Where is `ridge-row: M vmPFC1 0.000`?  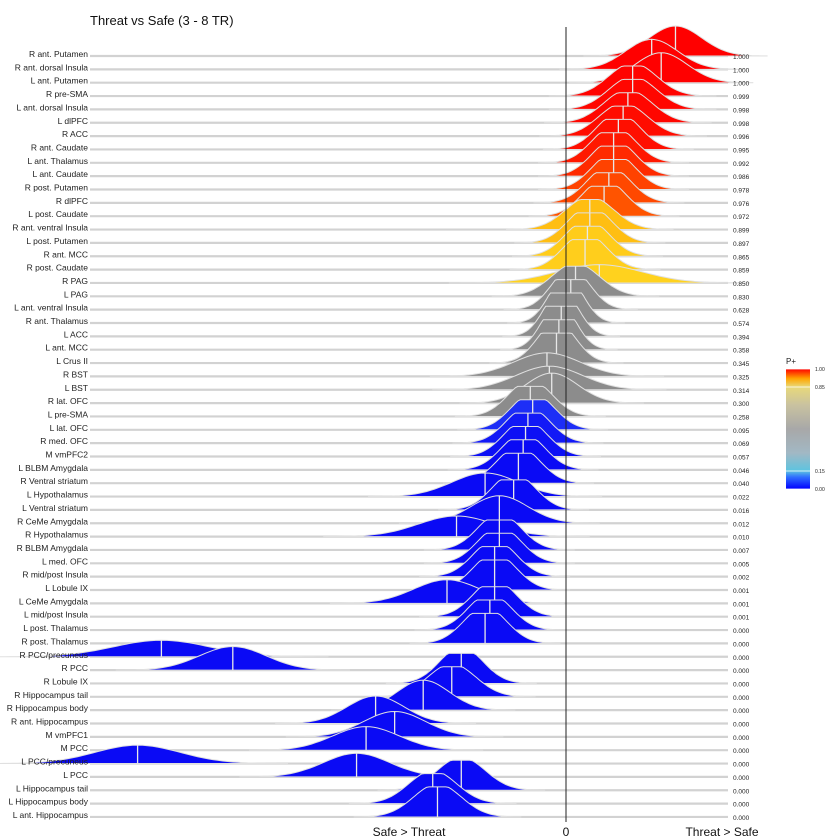
ridge-row: M vmPFC1 0.000 is located at coordinates (398, 726).